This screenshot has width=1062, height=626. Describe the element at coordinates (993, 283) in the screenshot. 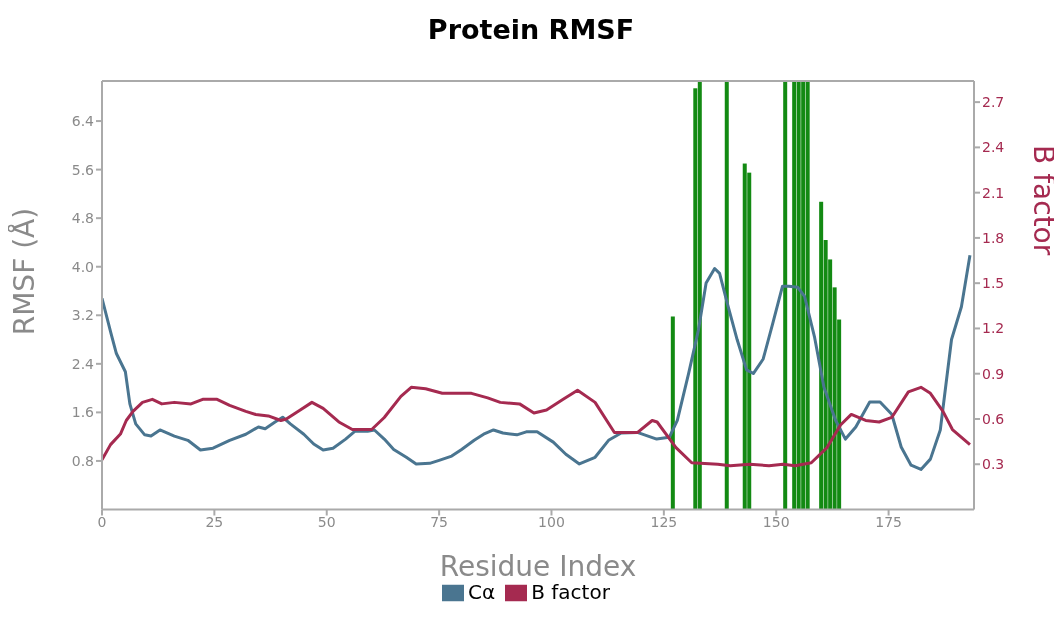

I see `y2-tick-label: 1.5` at that location.